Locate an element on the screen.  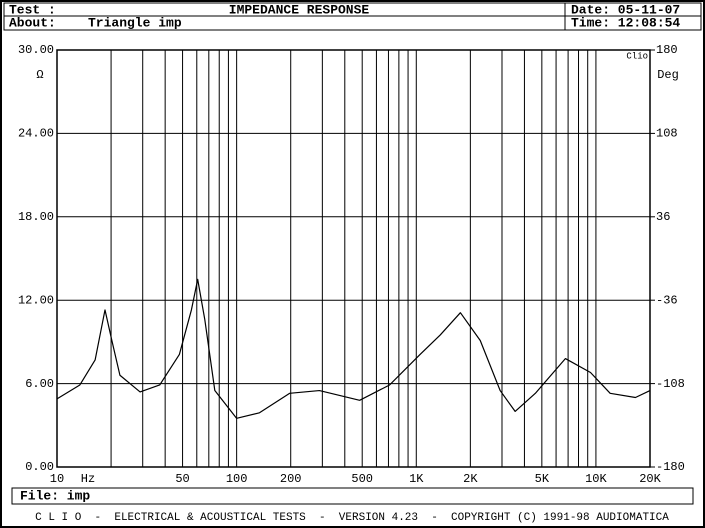
y-tick-label: 24.00 is located at coordinates (36, 134).